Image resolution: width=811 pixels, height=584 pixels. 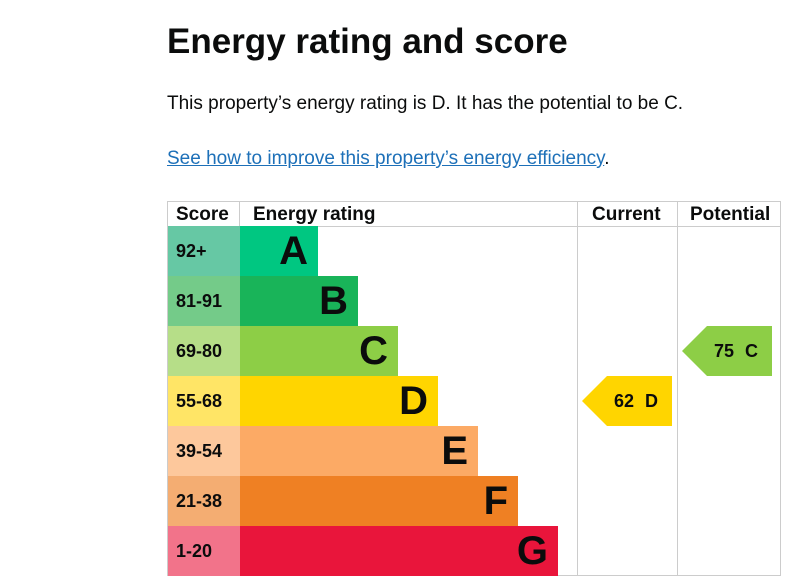 I want to click on score-range: 39-54, so click(x=204, y=451).